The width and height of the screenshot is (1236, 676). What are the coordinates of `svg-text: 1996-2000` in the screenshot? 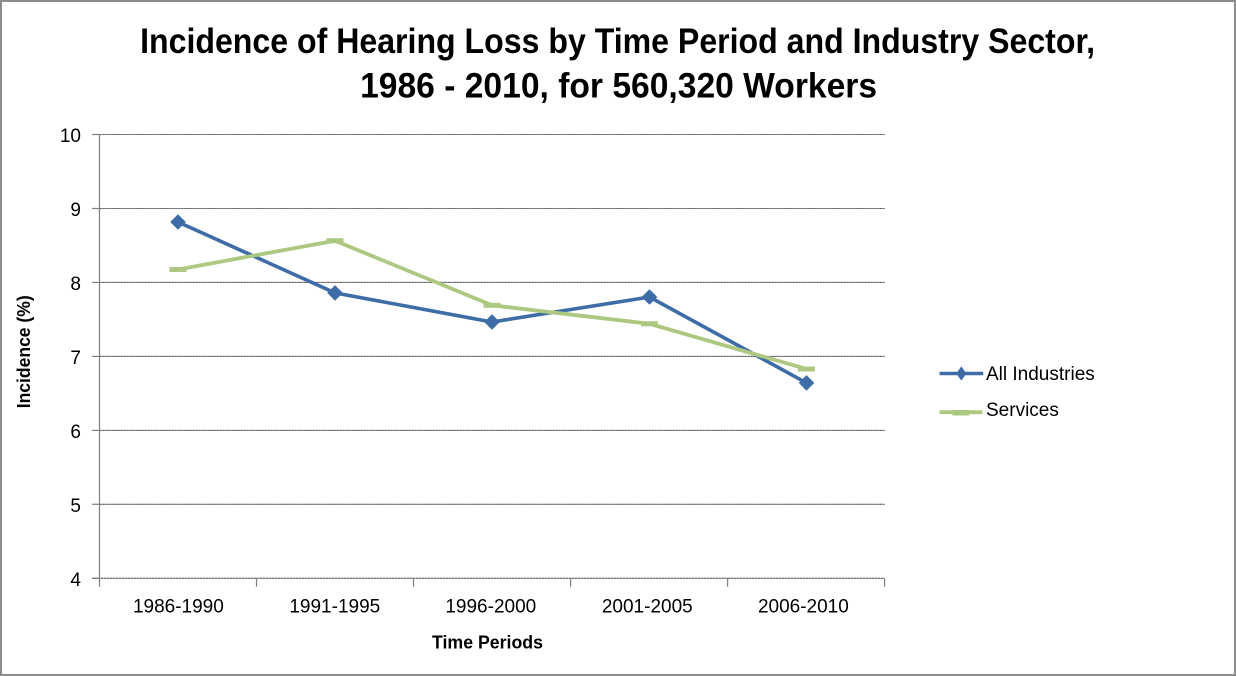 It's located at (490, 606).